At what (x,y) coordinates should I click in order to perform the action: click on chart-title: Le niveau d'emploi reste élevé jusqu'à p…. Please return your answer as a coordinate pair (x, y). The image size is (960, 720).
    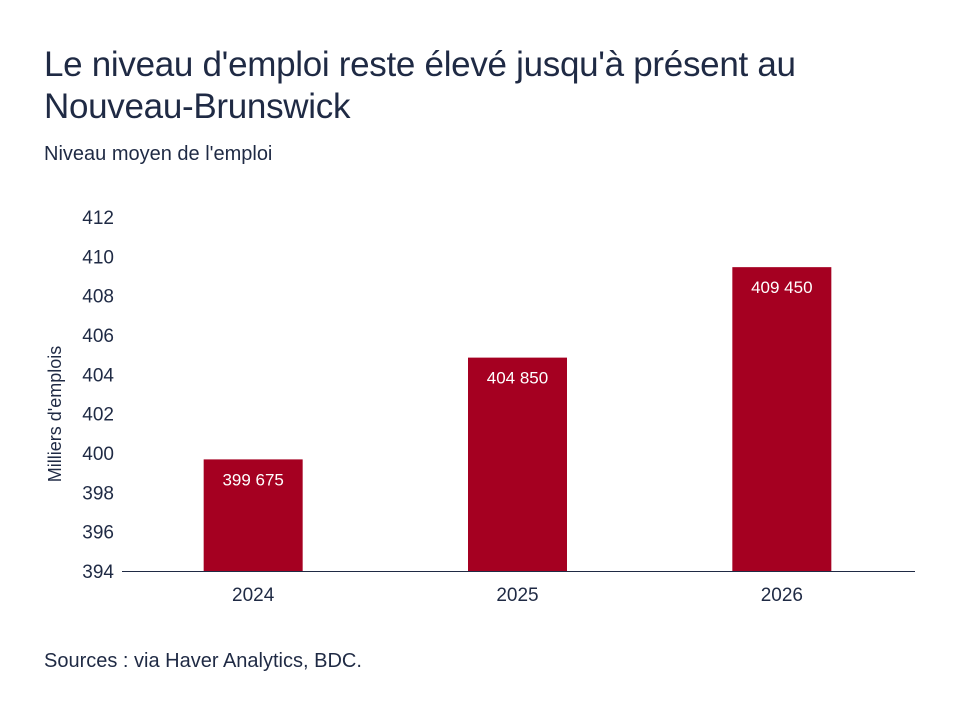
    Looking at the image, I should click on (420, 85).